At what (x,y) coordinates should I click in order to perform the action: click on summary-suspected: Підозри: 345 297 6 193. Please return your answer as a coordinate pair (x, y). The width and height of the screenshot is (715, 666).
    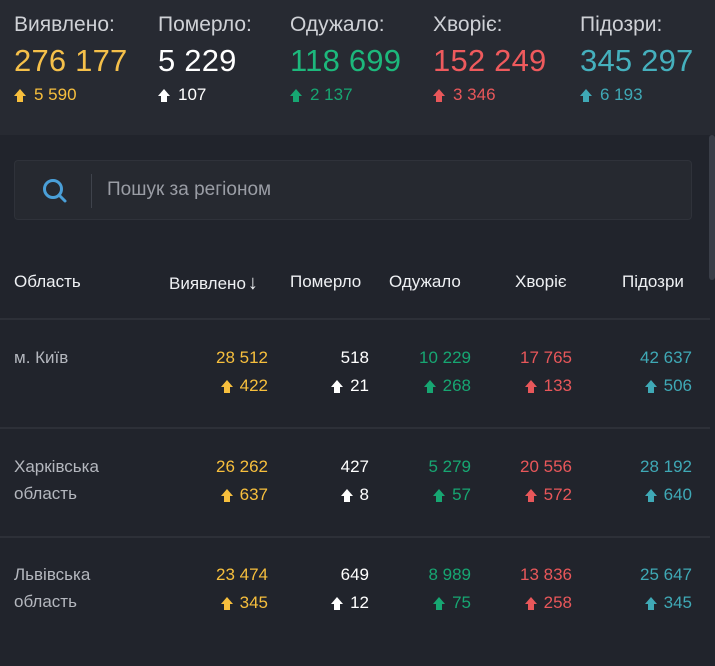
    Looking at the image, I should click on (636, 59).